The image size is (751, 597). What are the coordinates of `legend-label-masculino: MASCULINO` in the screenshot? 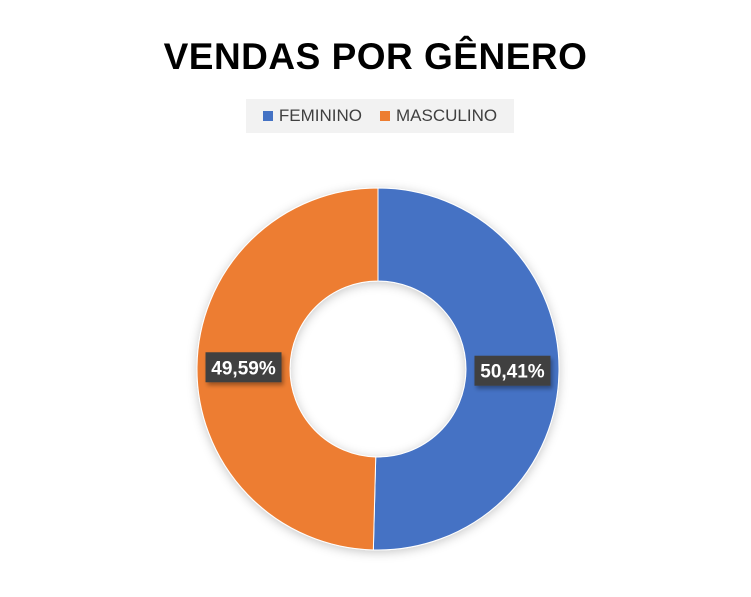 It's located at (447, 115).